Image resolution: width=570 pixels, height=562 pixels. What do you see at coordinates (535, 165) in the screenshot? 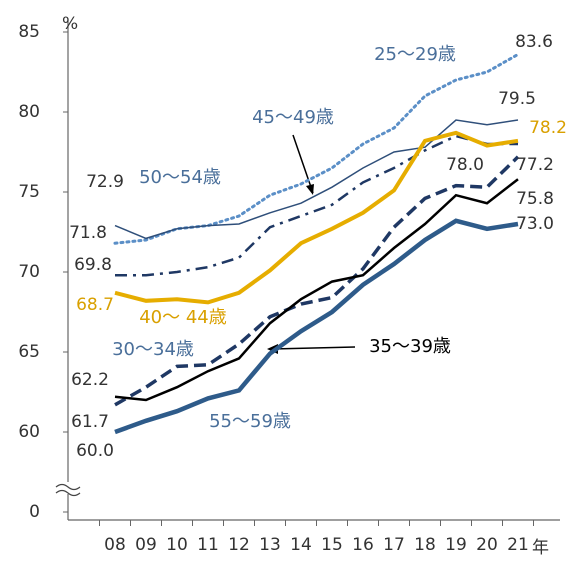
I see `data-label: 77.2` at bounding box center [535, 165].